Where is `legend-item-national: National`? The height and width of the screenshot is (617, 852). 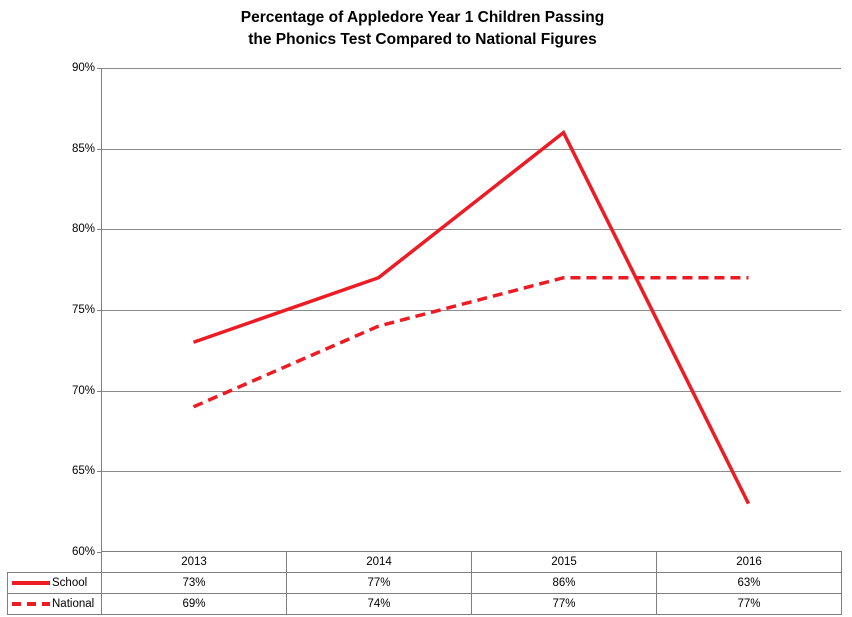 legend-item-national: National is located at coordinates (54, 604).